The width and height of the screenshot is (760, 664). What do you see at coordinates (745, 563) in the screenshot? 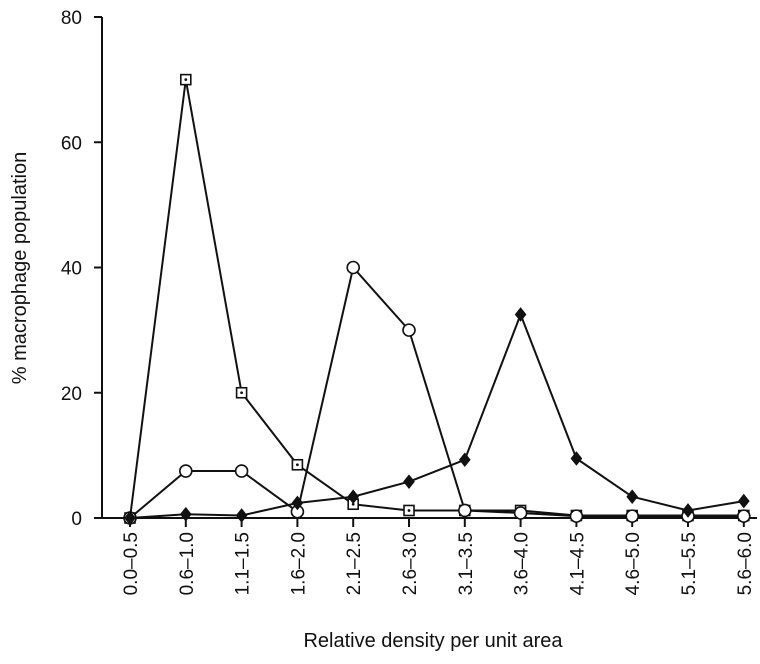
I see `x-tick-label: 5.6–6.0` at bounding box center [745, 563].